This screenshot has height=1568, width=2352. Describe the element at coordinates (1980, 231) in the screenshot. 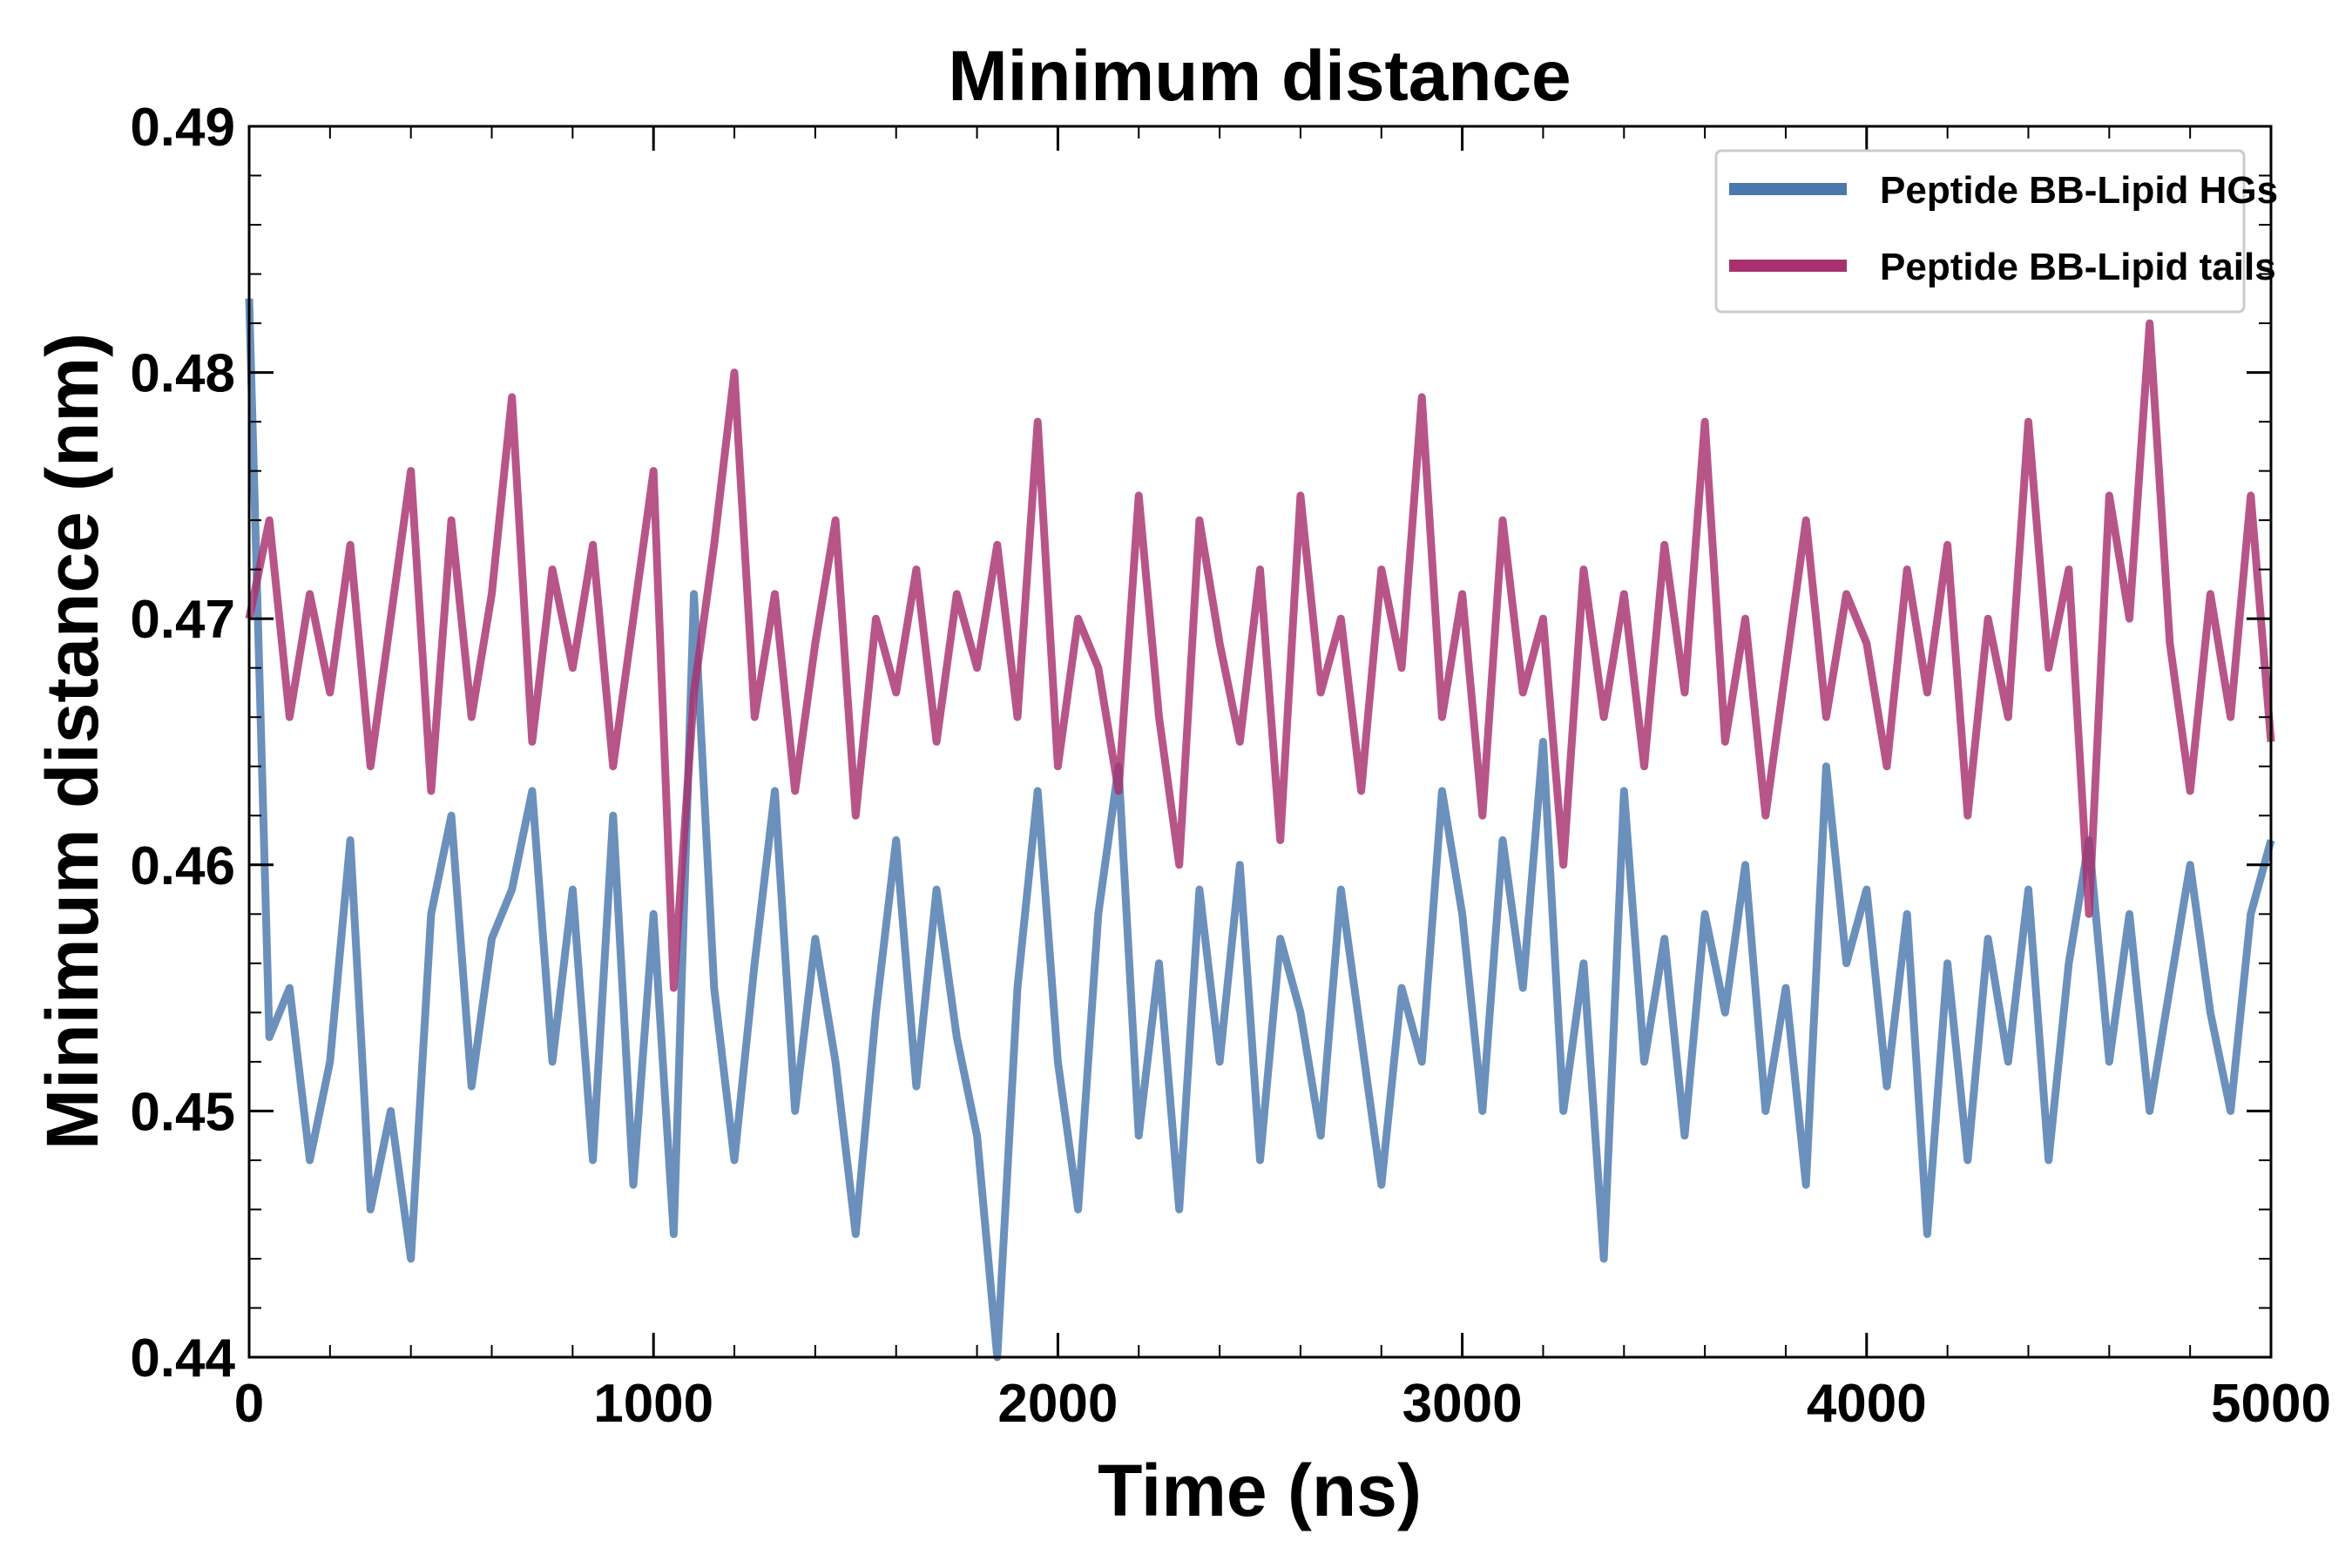

I see `legend-box` at that location.